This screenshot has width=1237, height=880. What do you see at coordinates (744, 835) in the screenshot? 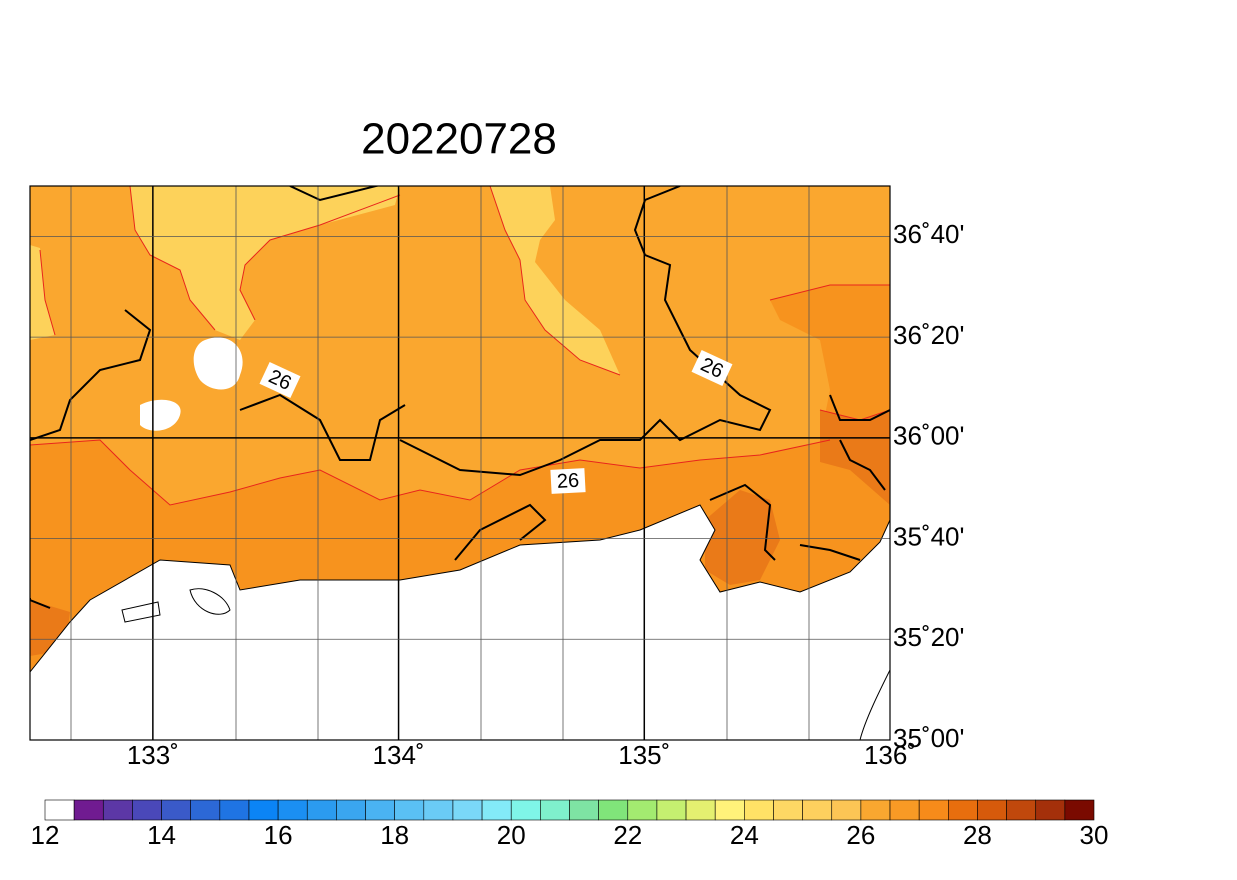
I see `colorbar-label: 24` at bounding box center [744, 835].